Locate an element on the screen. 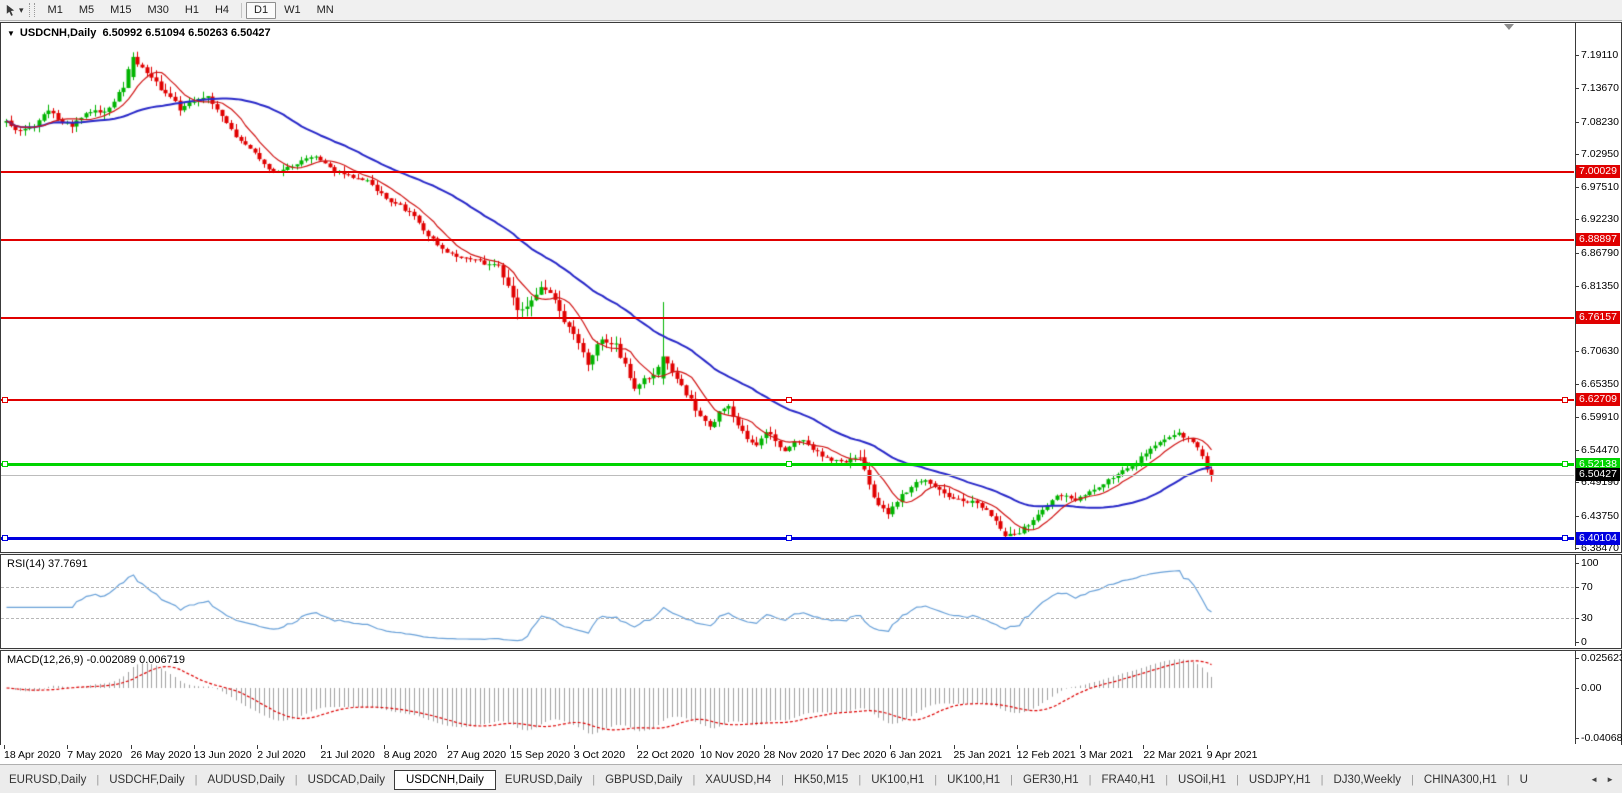 This screenshot has height=793, width=1622. tab-scroll-left-icon: ◄ is located at coordinates (1594, 779).